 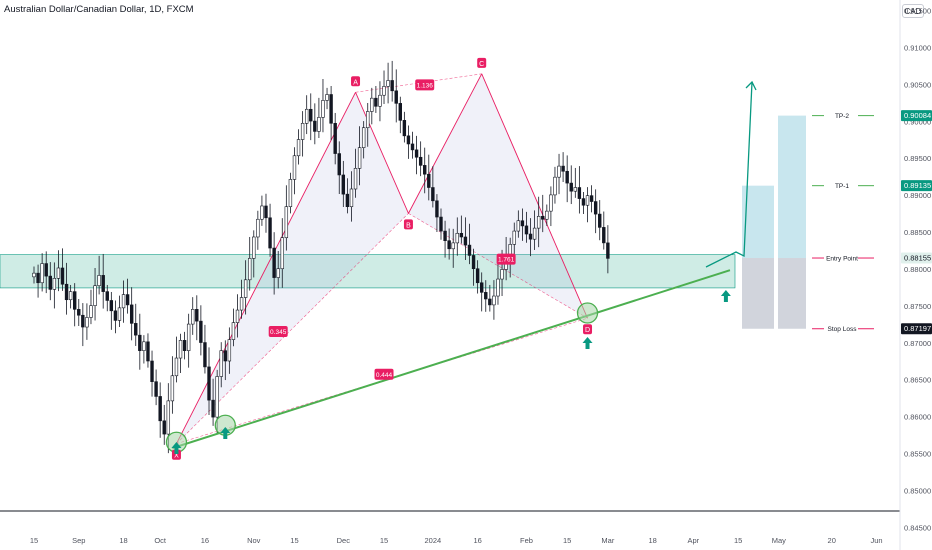 I want to click on time-tick: 18, so click(x=652, y=540).